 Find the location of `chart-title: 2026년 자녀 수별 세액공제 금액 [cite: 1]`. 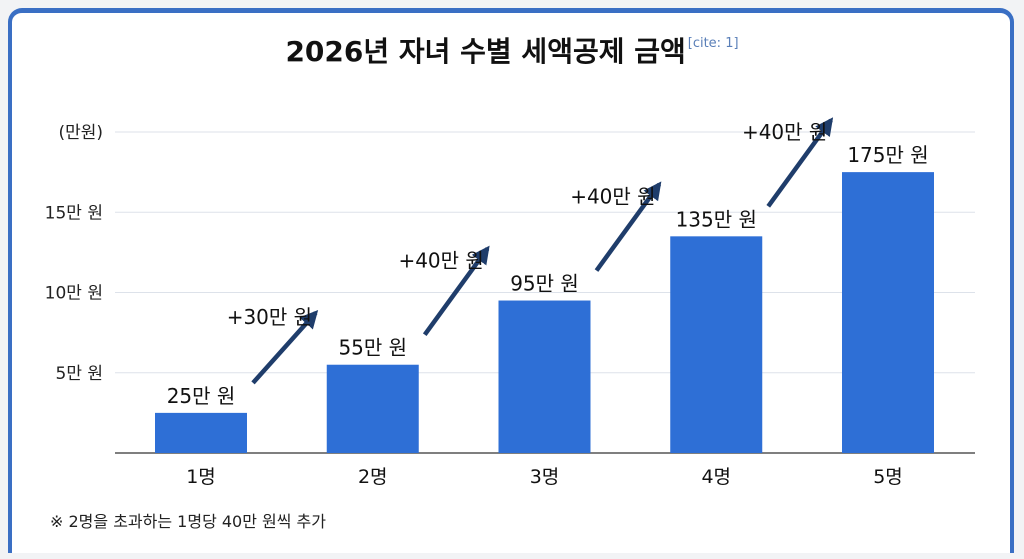

chart-title: 2026년 자녀 수별 세액공제 금액 [cite: 1] is located at coordinates (512, 50).